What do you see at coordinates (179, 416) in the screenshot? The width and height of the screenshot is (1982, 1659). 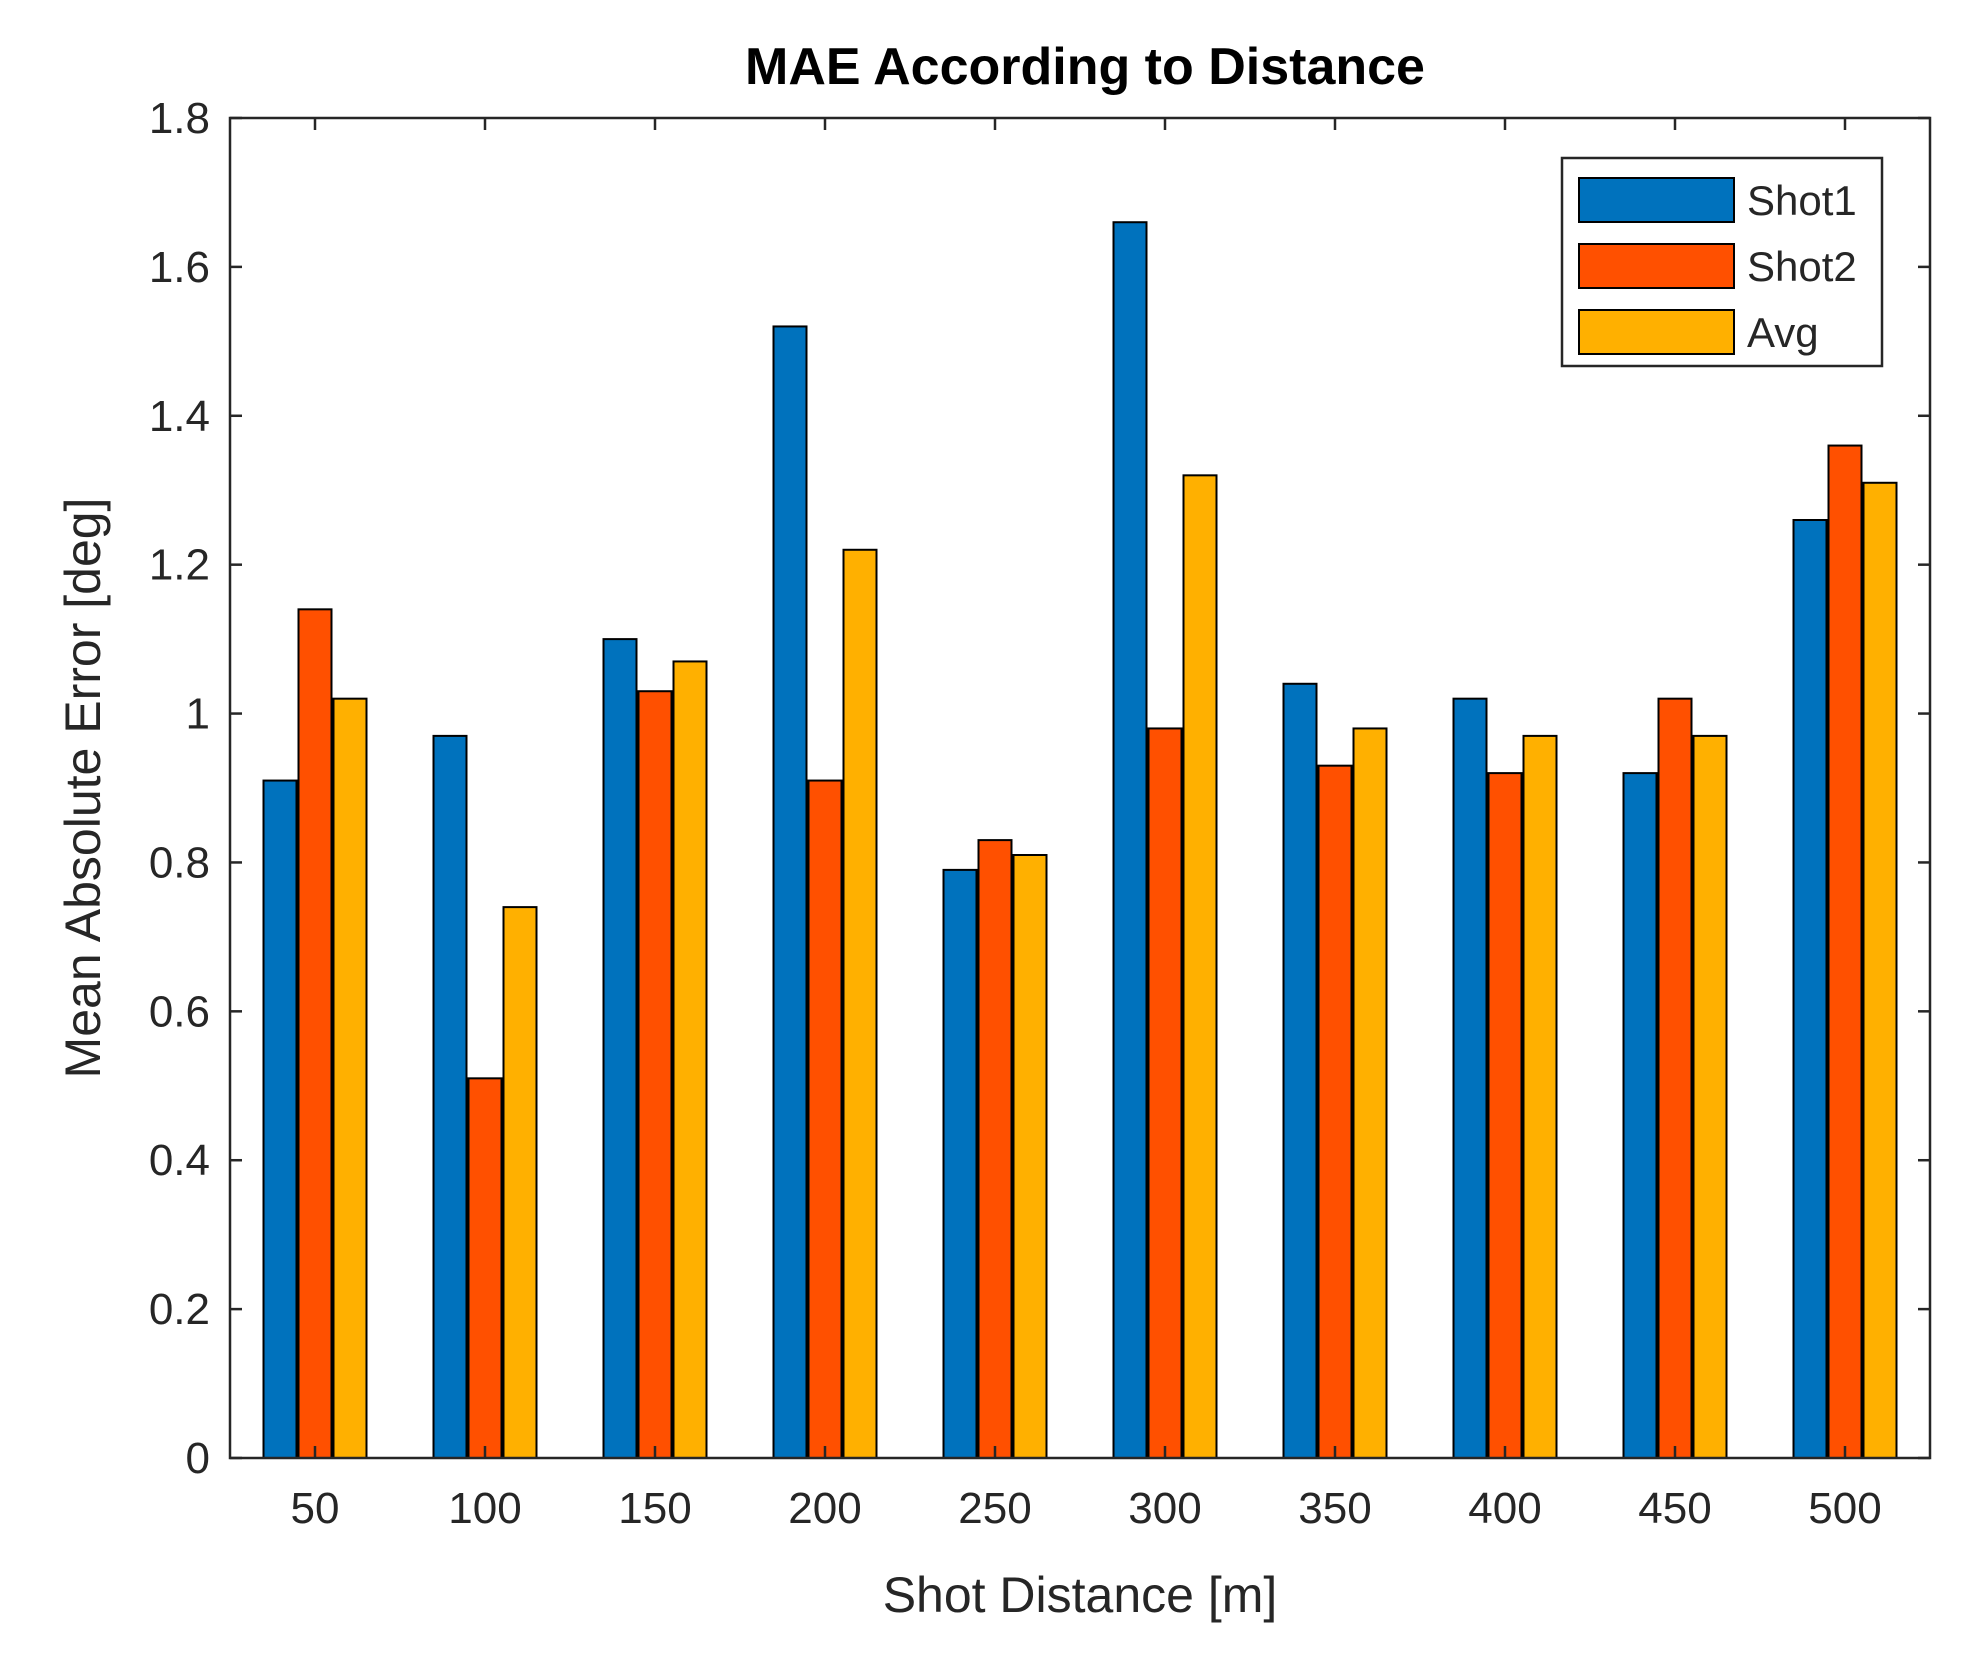 I see `y-tick-label: 1.4` at bounding box center [179, 416].